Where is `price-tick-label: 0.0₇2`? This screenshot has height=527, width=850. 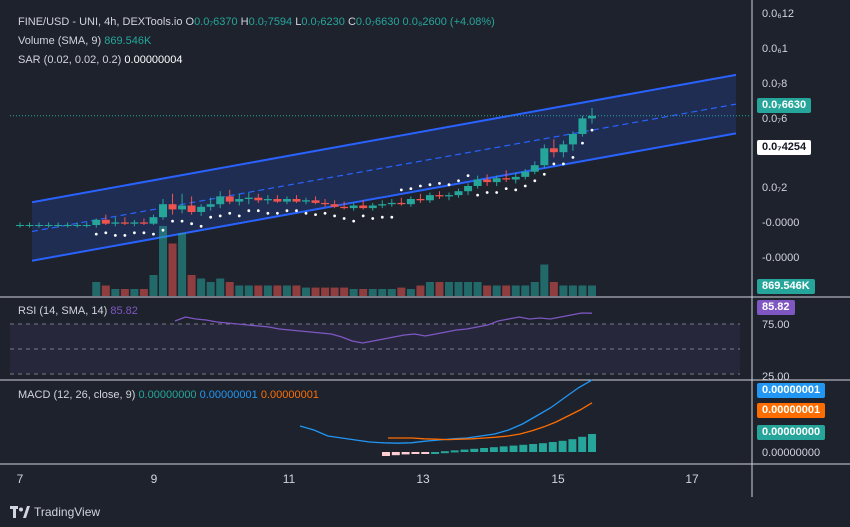 price-tick-label: 0.0₇2 is located at coordinates (774, 188).